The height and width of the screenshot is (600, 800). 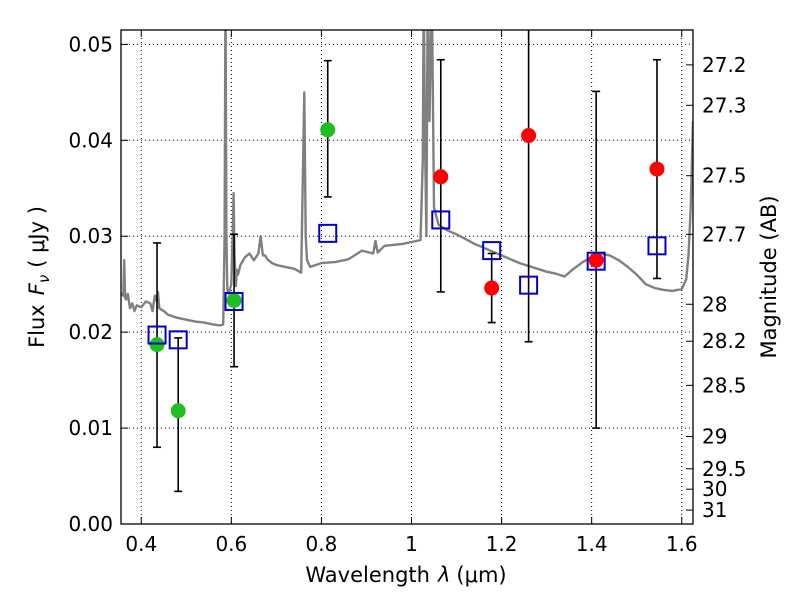 What do you see at coordinates (231, 544) in the screenshot?
I see `x-tick-label: 0.6` at bounding box center [231, 544].